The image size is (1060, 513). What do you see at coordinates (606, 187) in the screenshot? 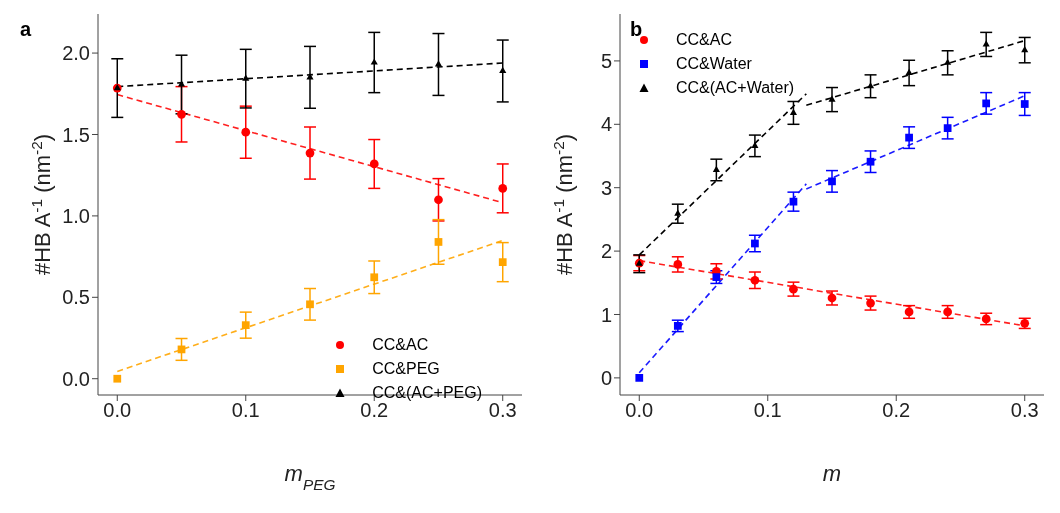
I see `y-tick-label: 3` at bounding box center [606, 187].